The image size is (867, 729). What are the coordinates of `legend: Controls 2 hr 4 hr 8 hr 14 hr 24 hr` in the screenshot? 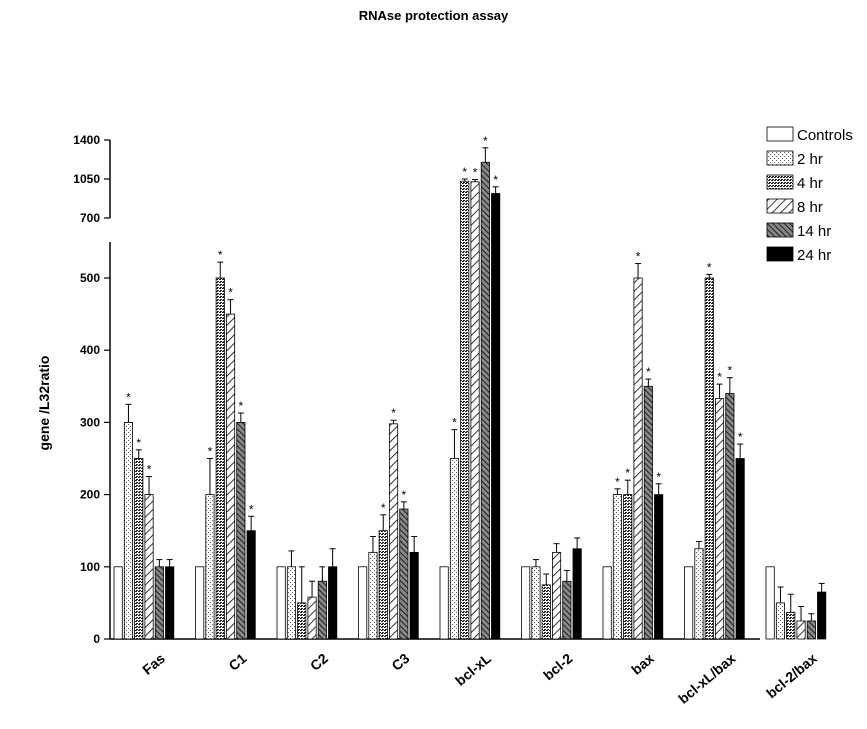 It's located at (809, 195).